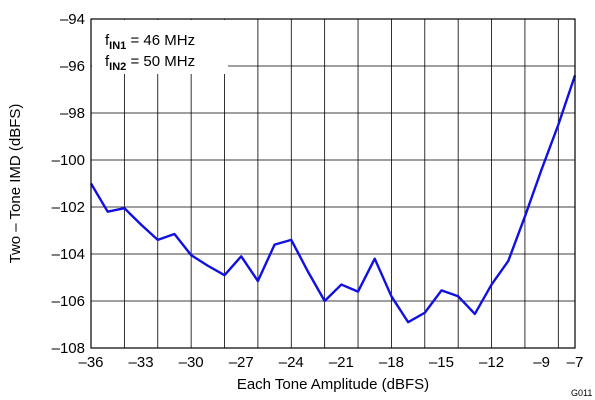 This screenshot has width=595, height=400. What do you see at coordinates (72, 19) in the screenshot?
I see `y-tick-label: –94` at bounding box center [72, 19].